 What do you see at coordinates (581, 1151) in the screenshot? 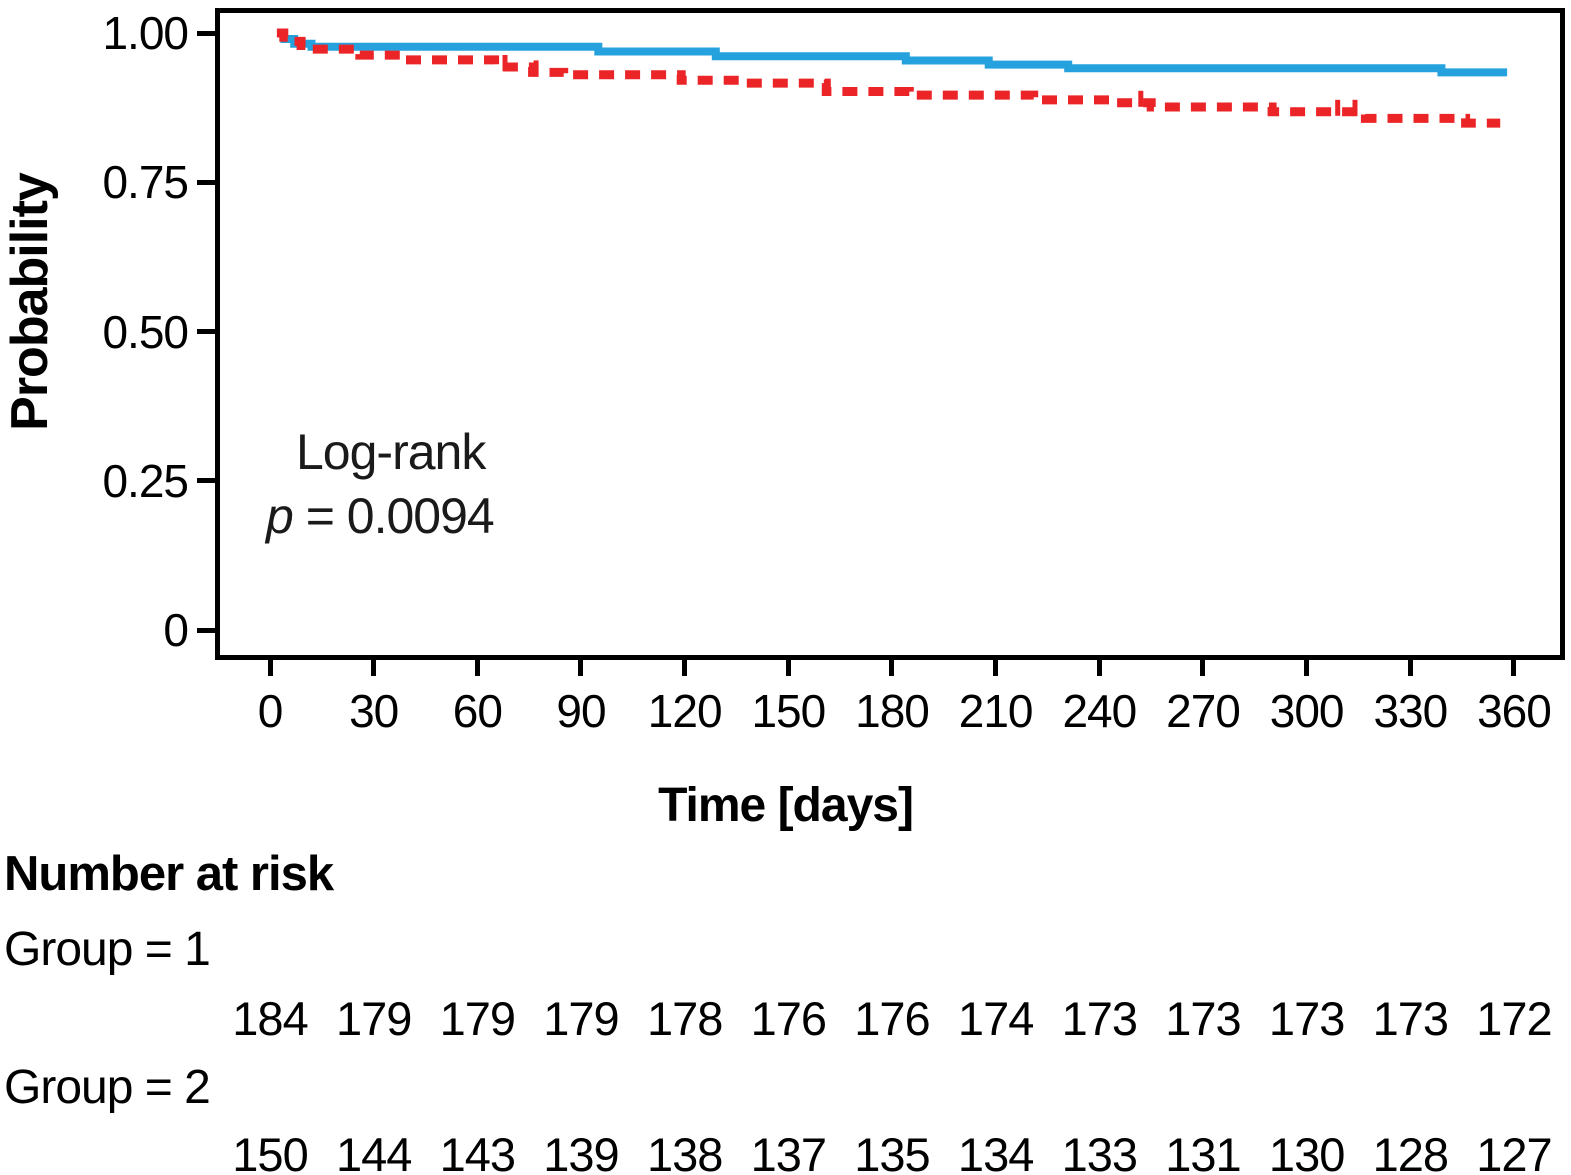
I see `risk-count: 139` at bounding box center [581, 1151].